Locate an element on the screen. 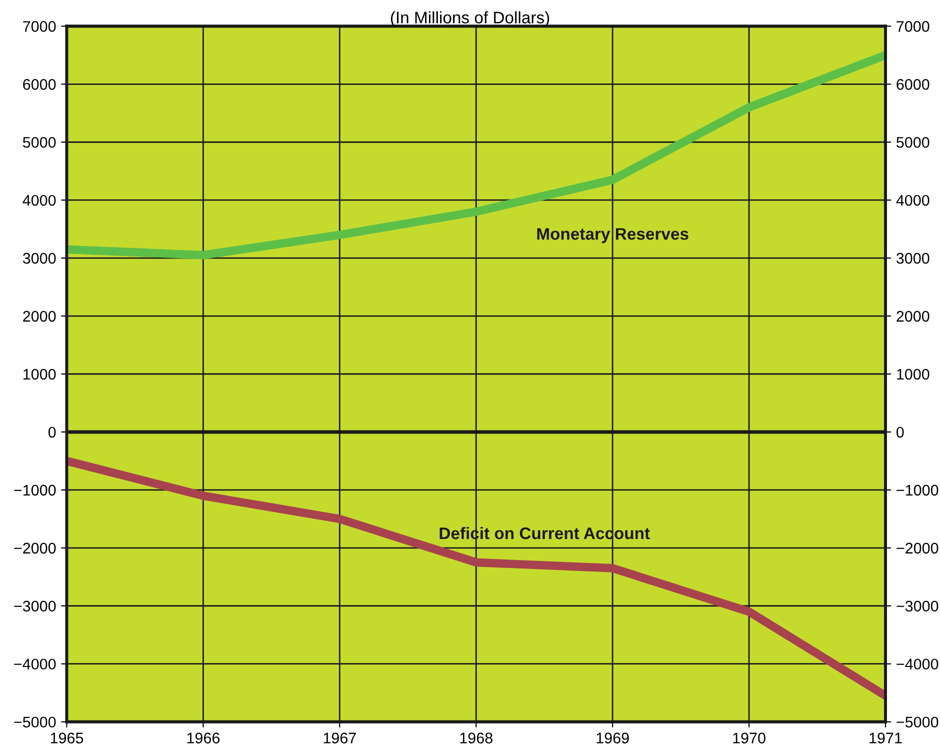 The height and width of the screenshot is (748, 940). y-tick-label: −3000 is located at coordinates (35, 606).